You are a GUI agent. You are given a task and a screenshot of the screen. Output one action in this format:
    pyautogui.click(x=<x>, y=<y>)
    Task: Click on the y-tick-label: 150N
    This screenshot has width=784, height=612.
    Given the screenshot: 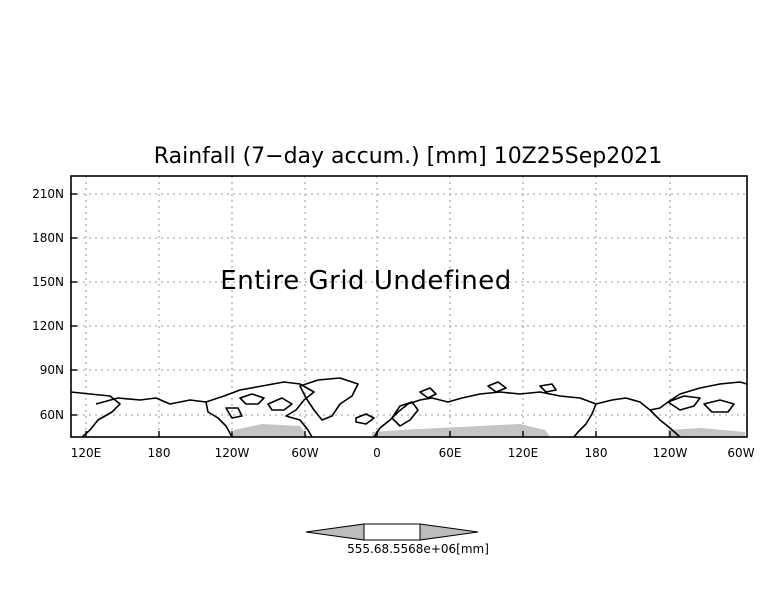 What is the action you would take?
    pyautogui.click(x=48, y=282)
    